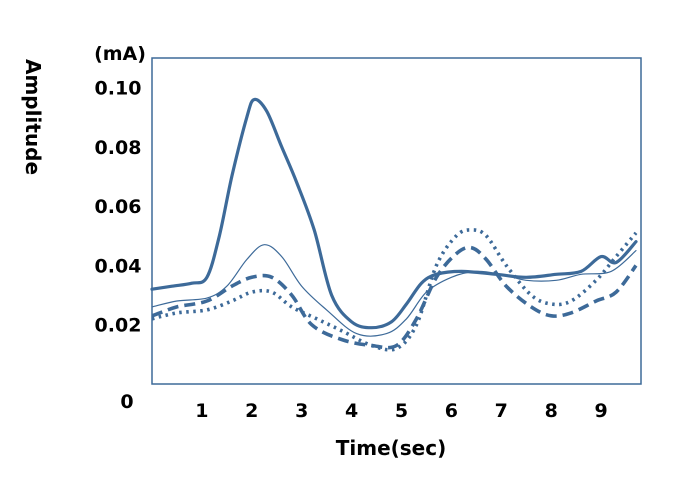  I want to click on y-tick-labels: 0.02 0.04 0.06 0.08 0.10, so click(118, 207).